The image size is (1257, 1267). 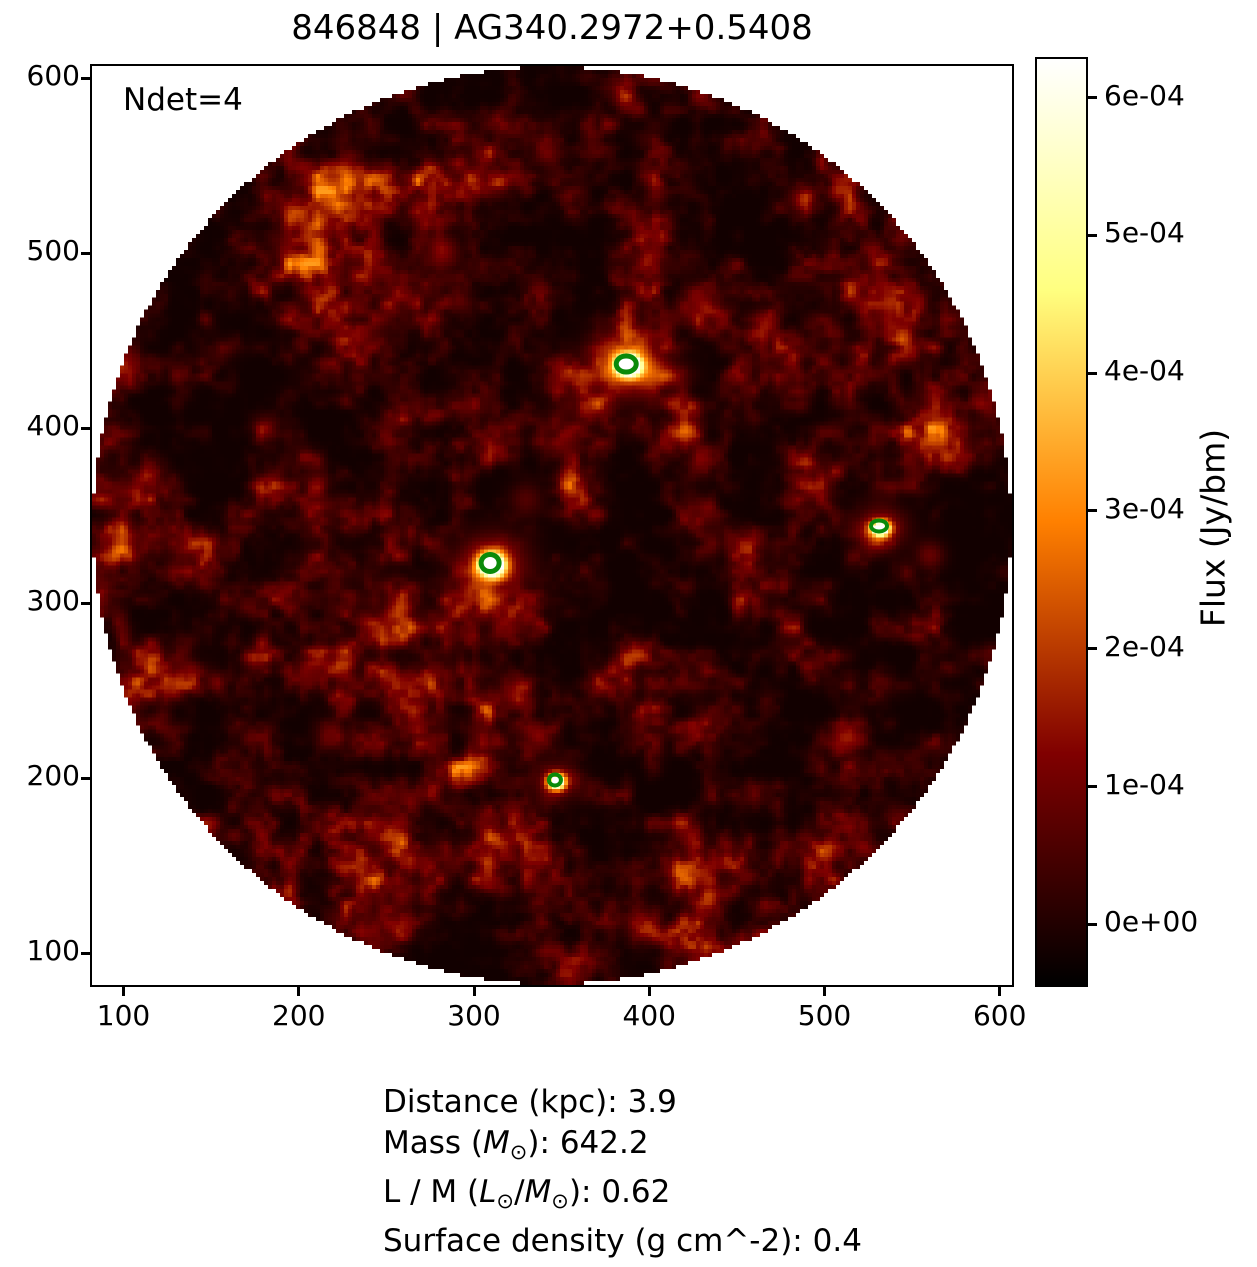 I want to click on colorbar-tick-label: 0e+00, so click(x=1151, y=922).